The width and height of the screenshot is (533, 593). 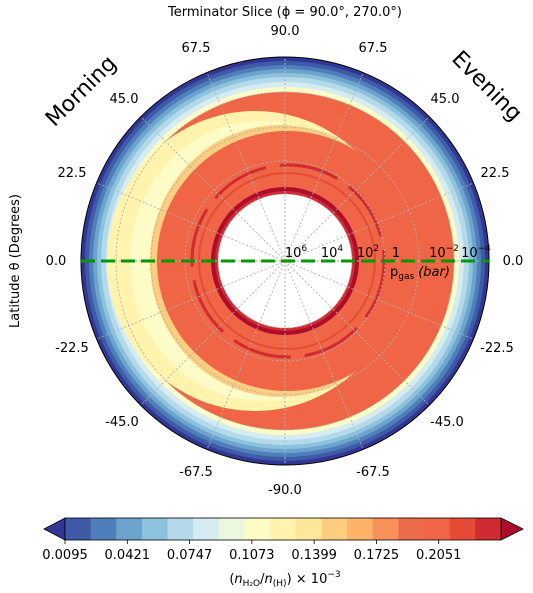 What do you see at coordinates (476, 252) in the screenshot?
I see `pressure-tick: 10⁻⁴` at bounding box center [476, 252].